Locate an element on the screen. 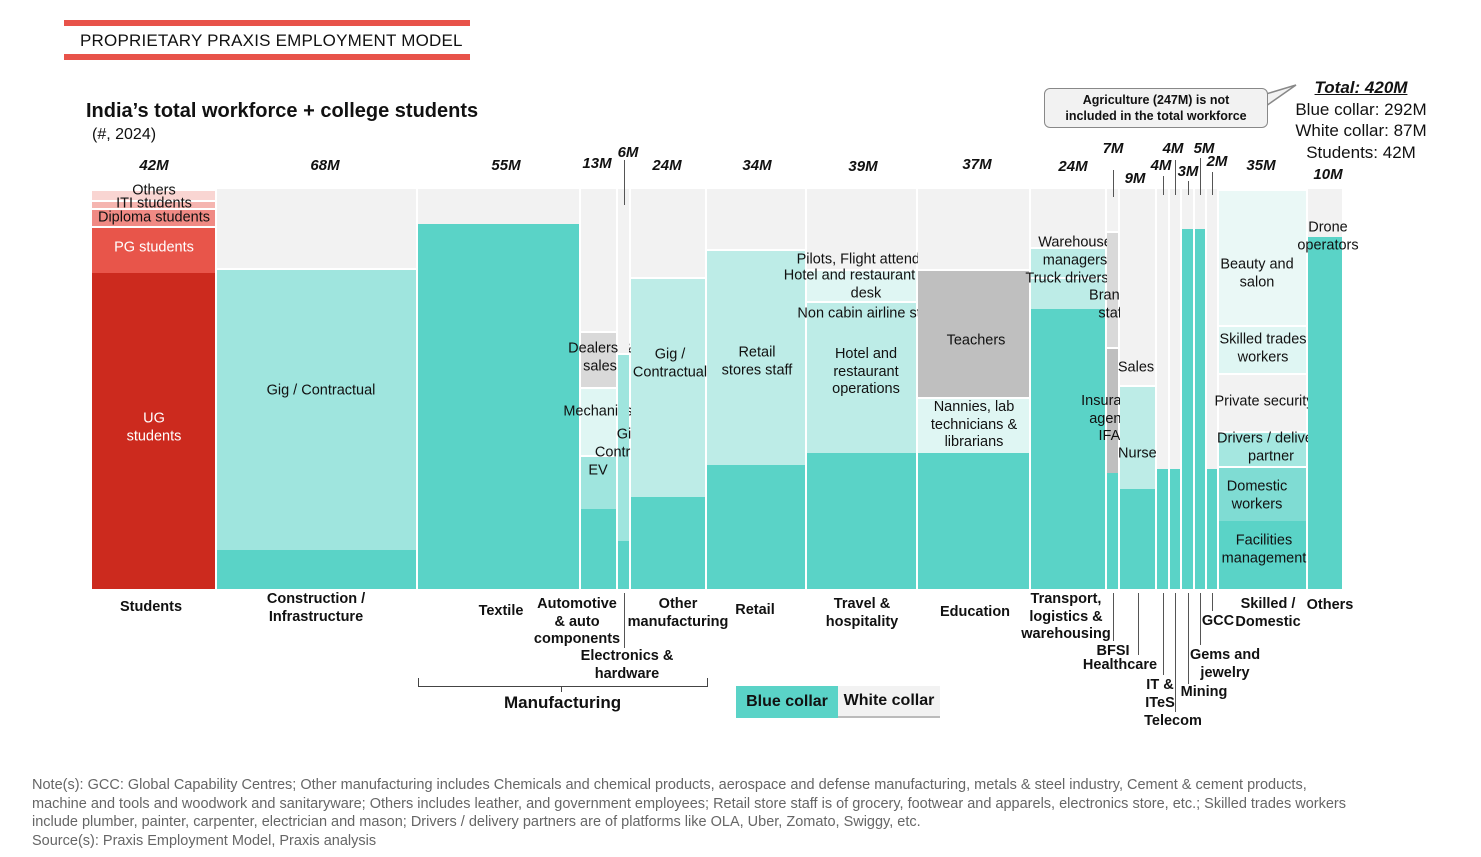 Image resolution: width=1481 pixels, height=857 pixels. segment-insurance-agents-ifas is located at coordinates (1112, 410).